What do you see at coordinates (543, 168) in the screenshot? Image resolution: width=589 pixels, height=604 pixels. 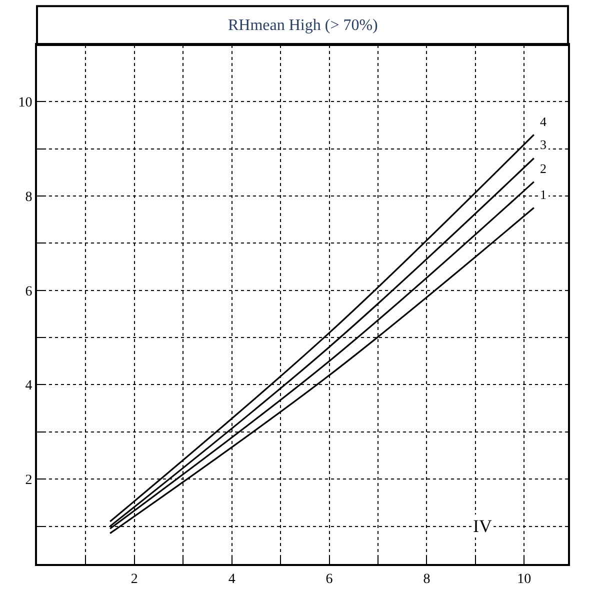 I see `series-label: 2` at bounding box center [543, 168].